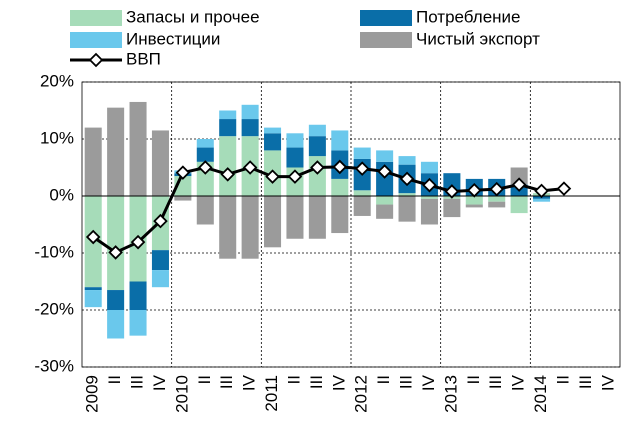 This screenshot has width=627, height=434. I want to click on legend-marker, so click(96, 60).